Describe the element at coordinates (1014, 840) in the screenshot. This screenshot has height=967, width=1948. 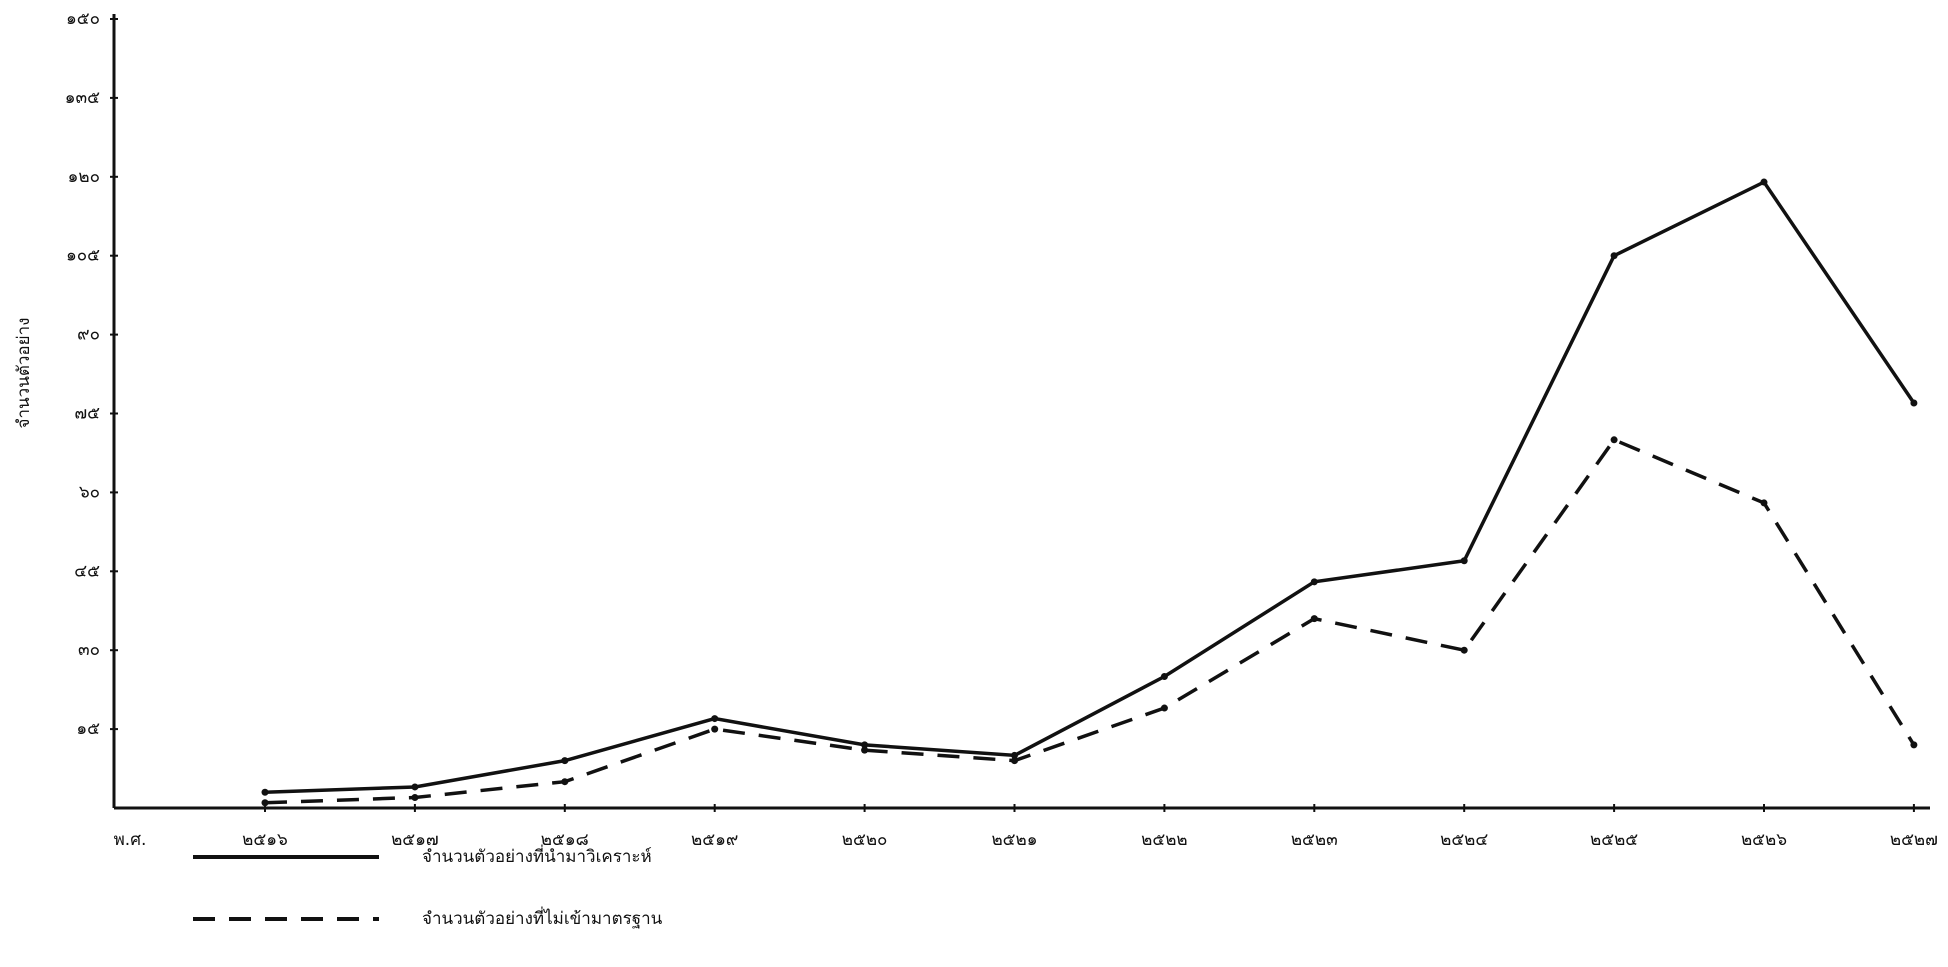
I see `x-tick-label: ๒๕๒๑` at that location.